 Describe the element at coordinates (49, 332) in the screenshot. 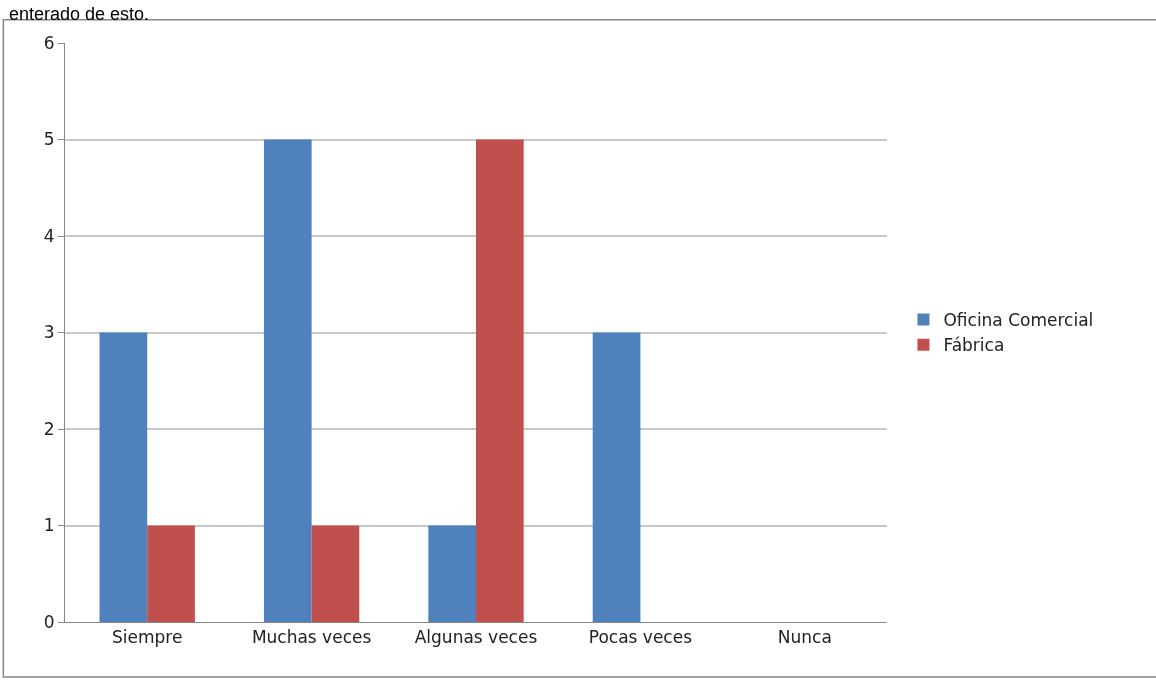

I see `y-tick-label: 3` at that location.